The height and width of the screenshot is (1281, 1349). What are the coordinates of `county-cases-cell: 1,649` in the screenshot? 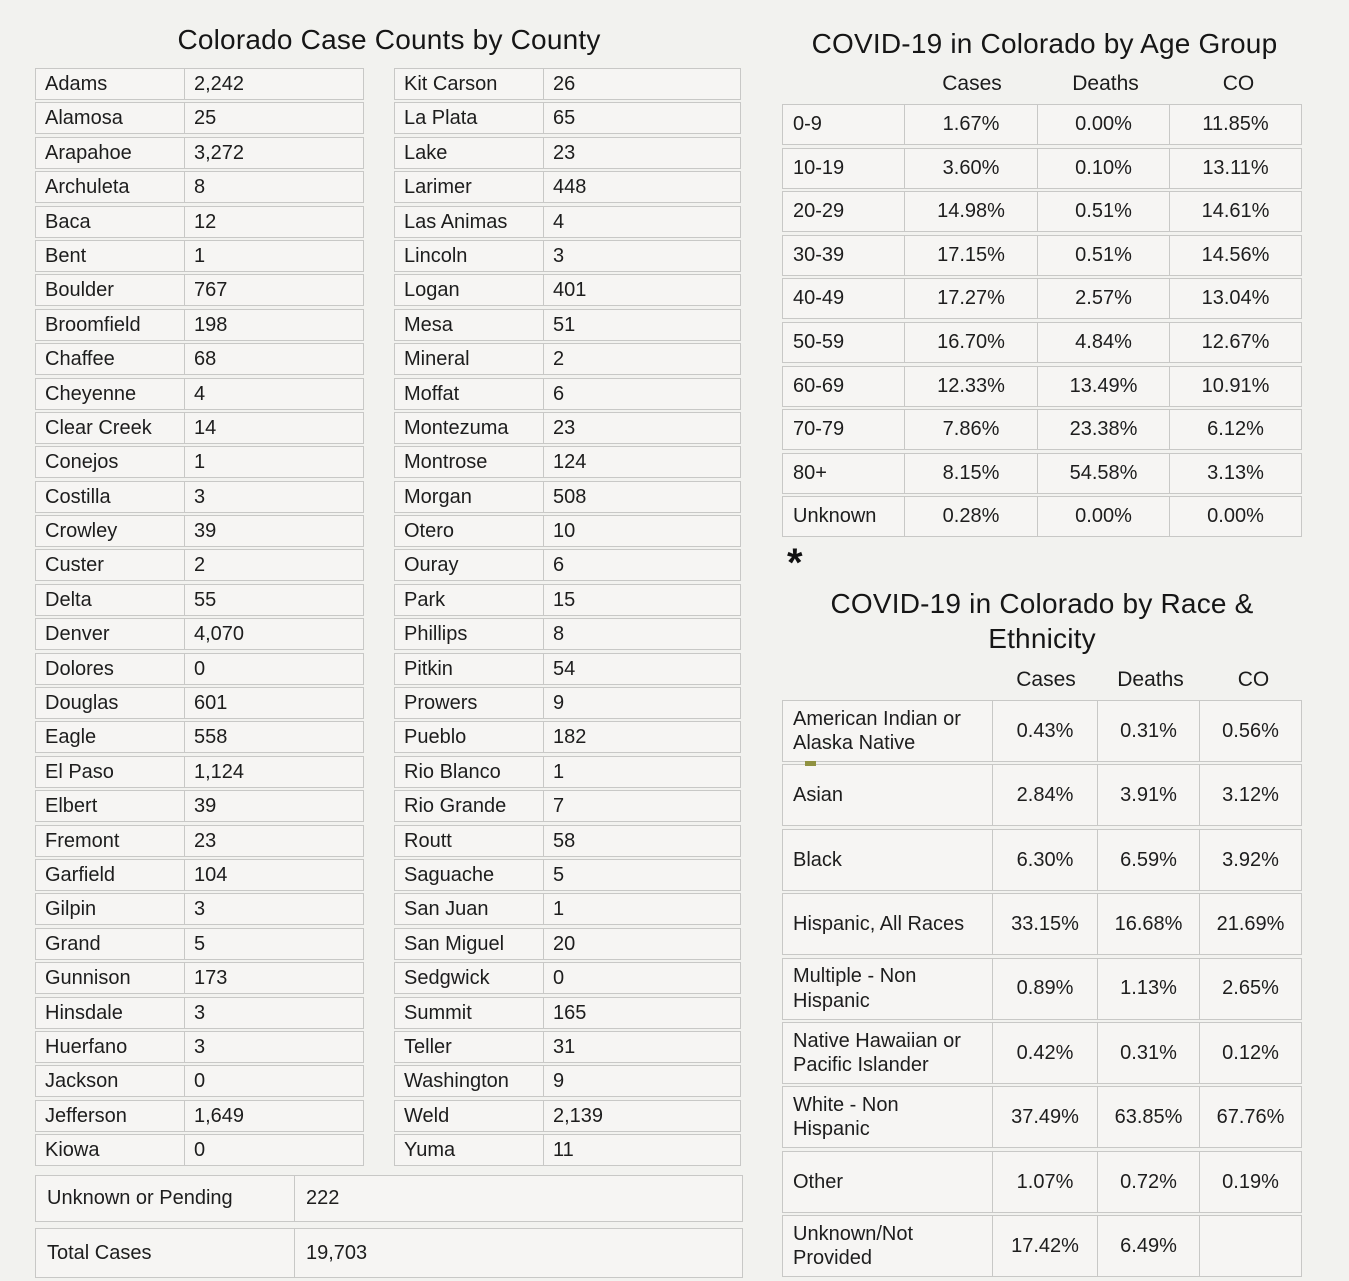 It's located at (274, 1115).